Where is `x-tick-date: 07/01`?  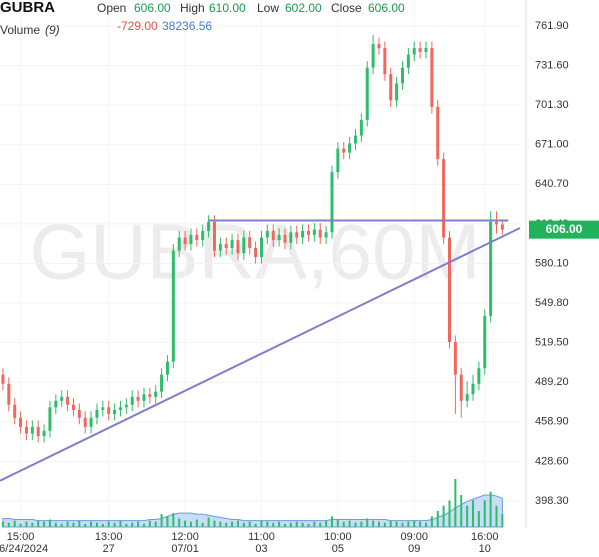
x-tick-date: 07/01 is located at coordinates (185, 549).